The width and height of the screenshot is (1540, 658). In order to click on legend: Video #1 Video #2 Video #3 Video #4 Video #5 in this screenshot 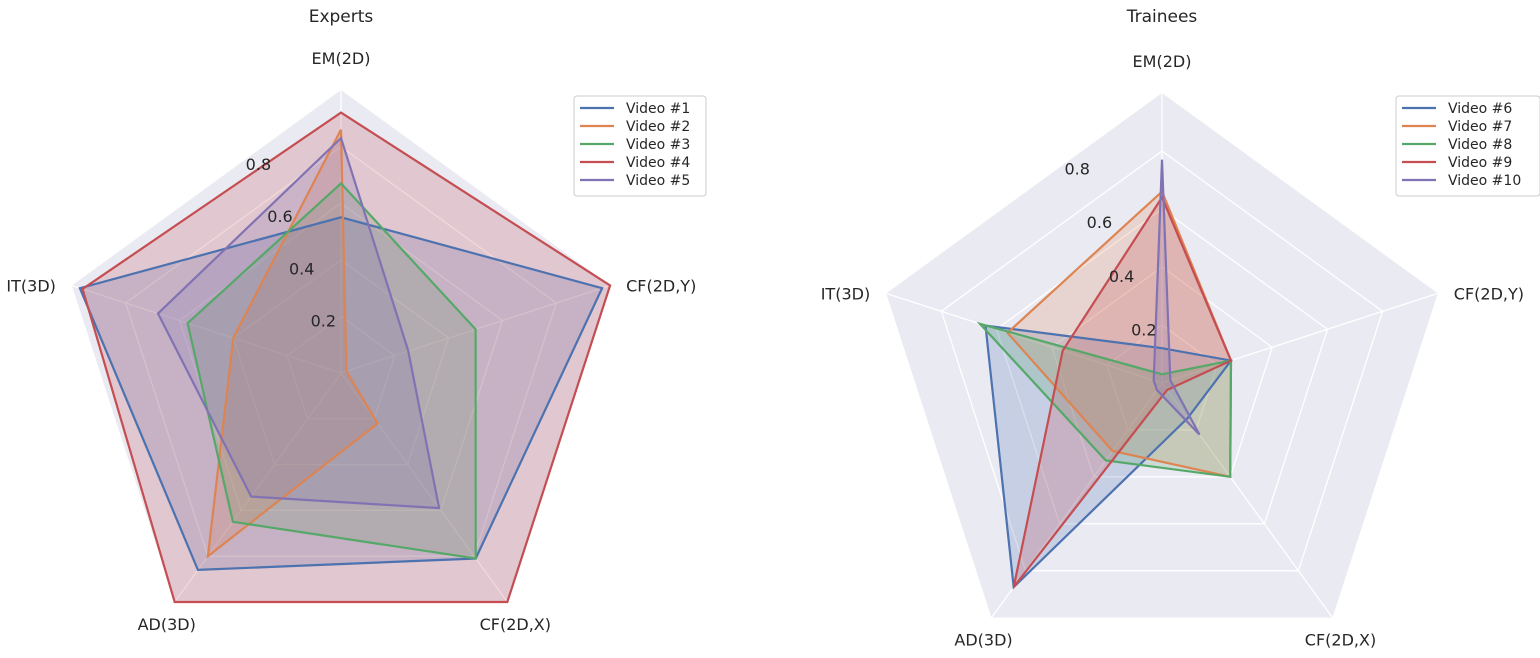, I will do `click(640, 146)`.